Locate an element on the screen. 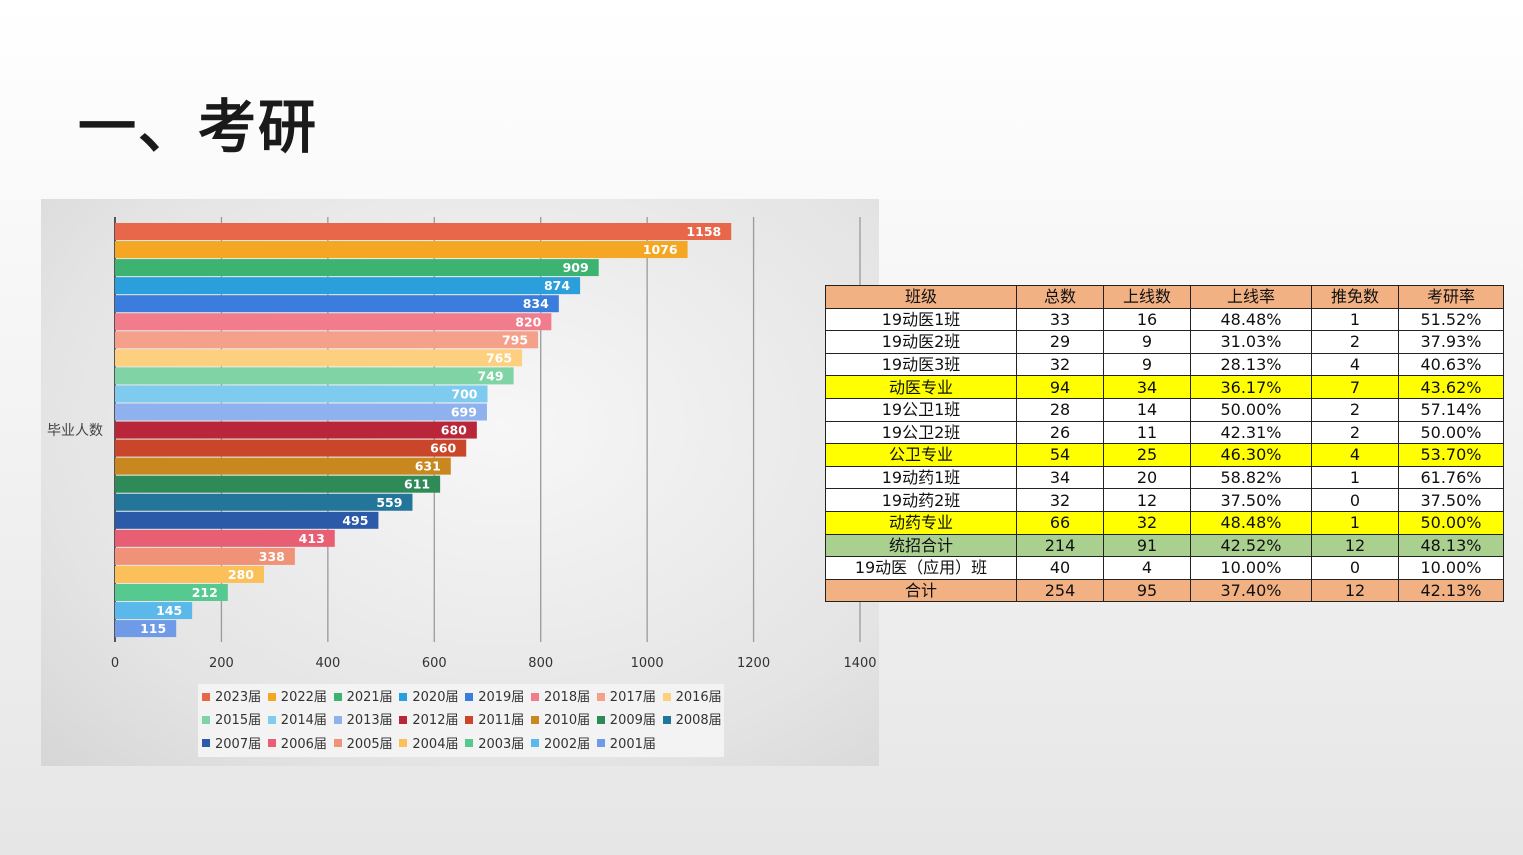  bar-2022届 is located at coordinates (401, 250).